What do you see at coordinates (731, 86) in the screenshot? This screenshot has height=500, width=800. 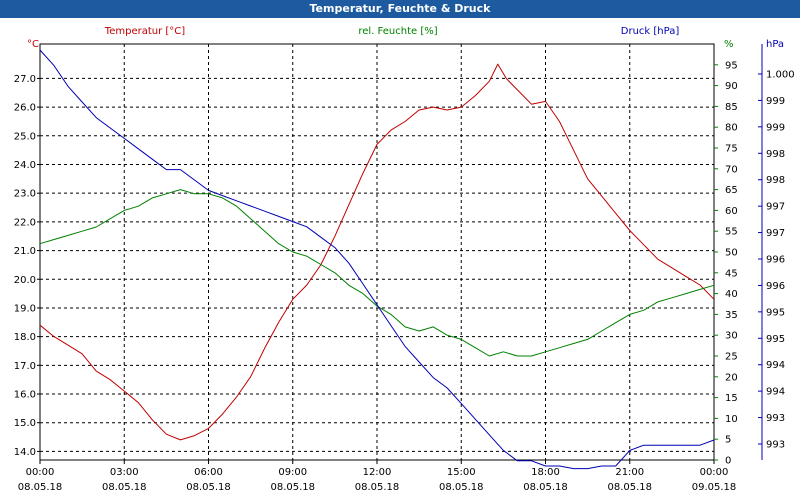 I see `humidity-tick-label: 90` at bounding box center [731, 86].